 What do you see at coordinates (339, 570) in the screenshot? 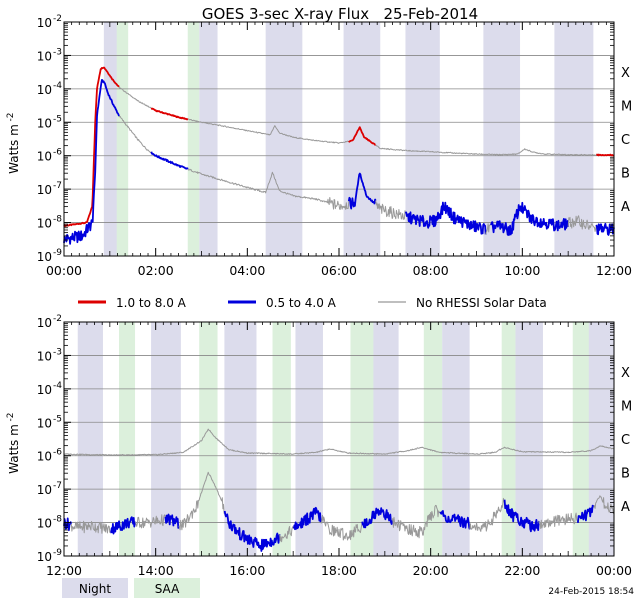
I see `x-tick-label: 18:00` at bounding box center [339, 570].